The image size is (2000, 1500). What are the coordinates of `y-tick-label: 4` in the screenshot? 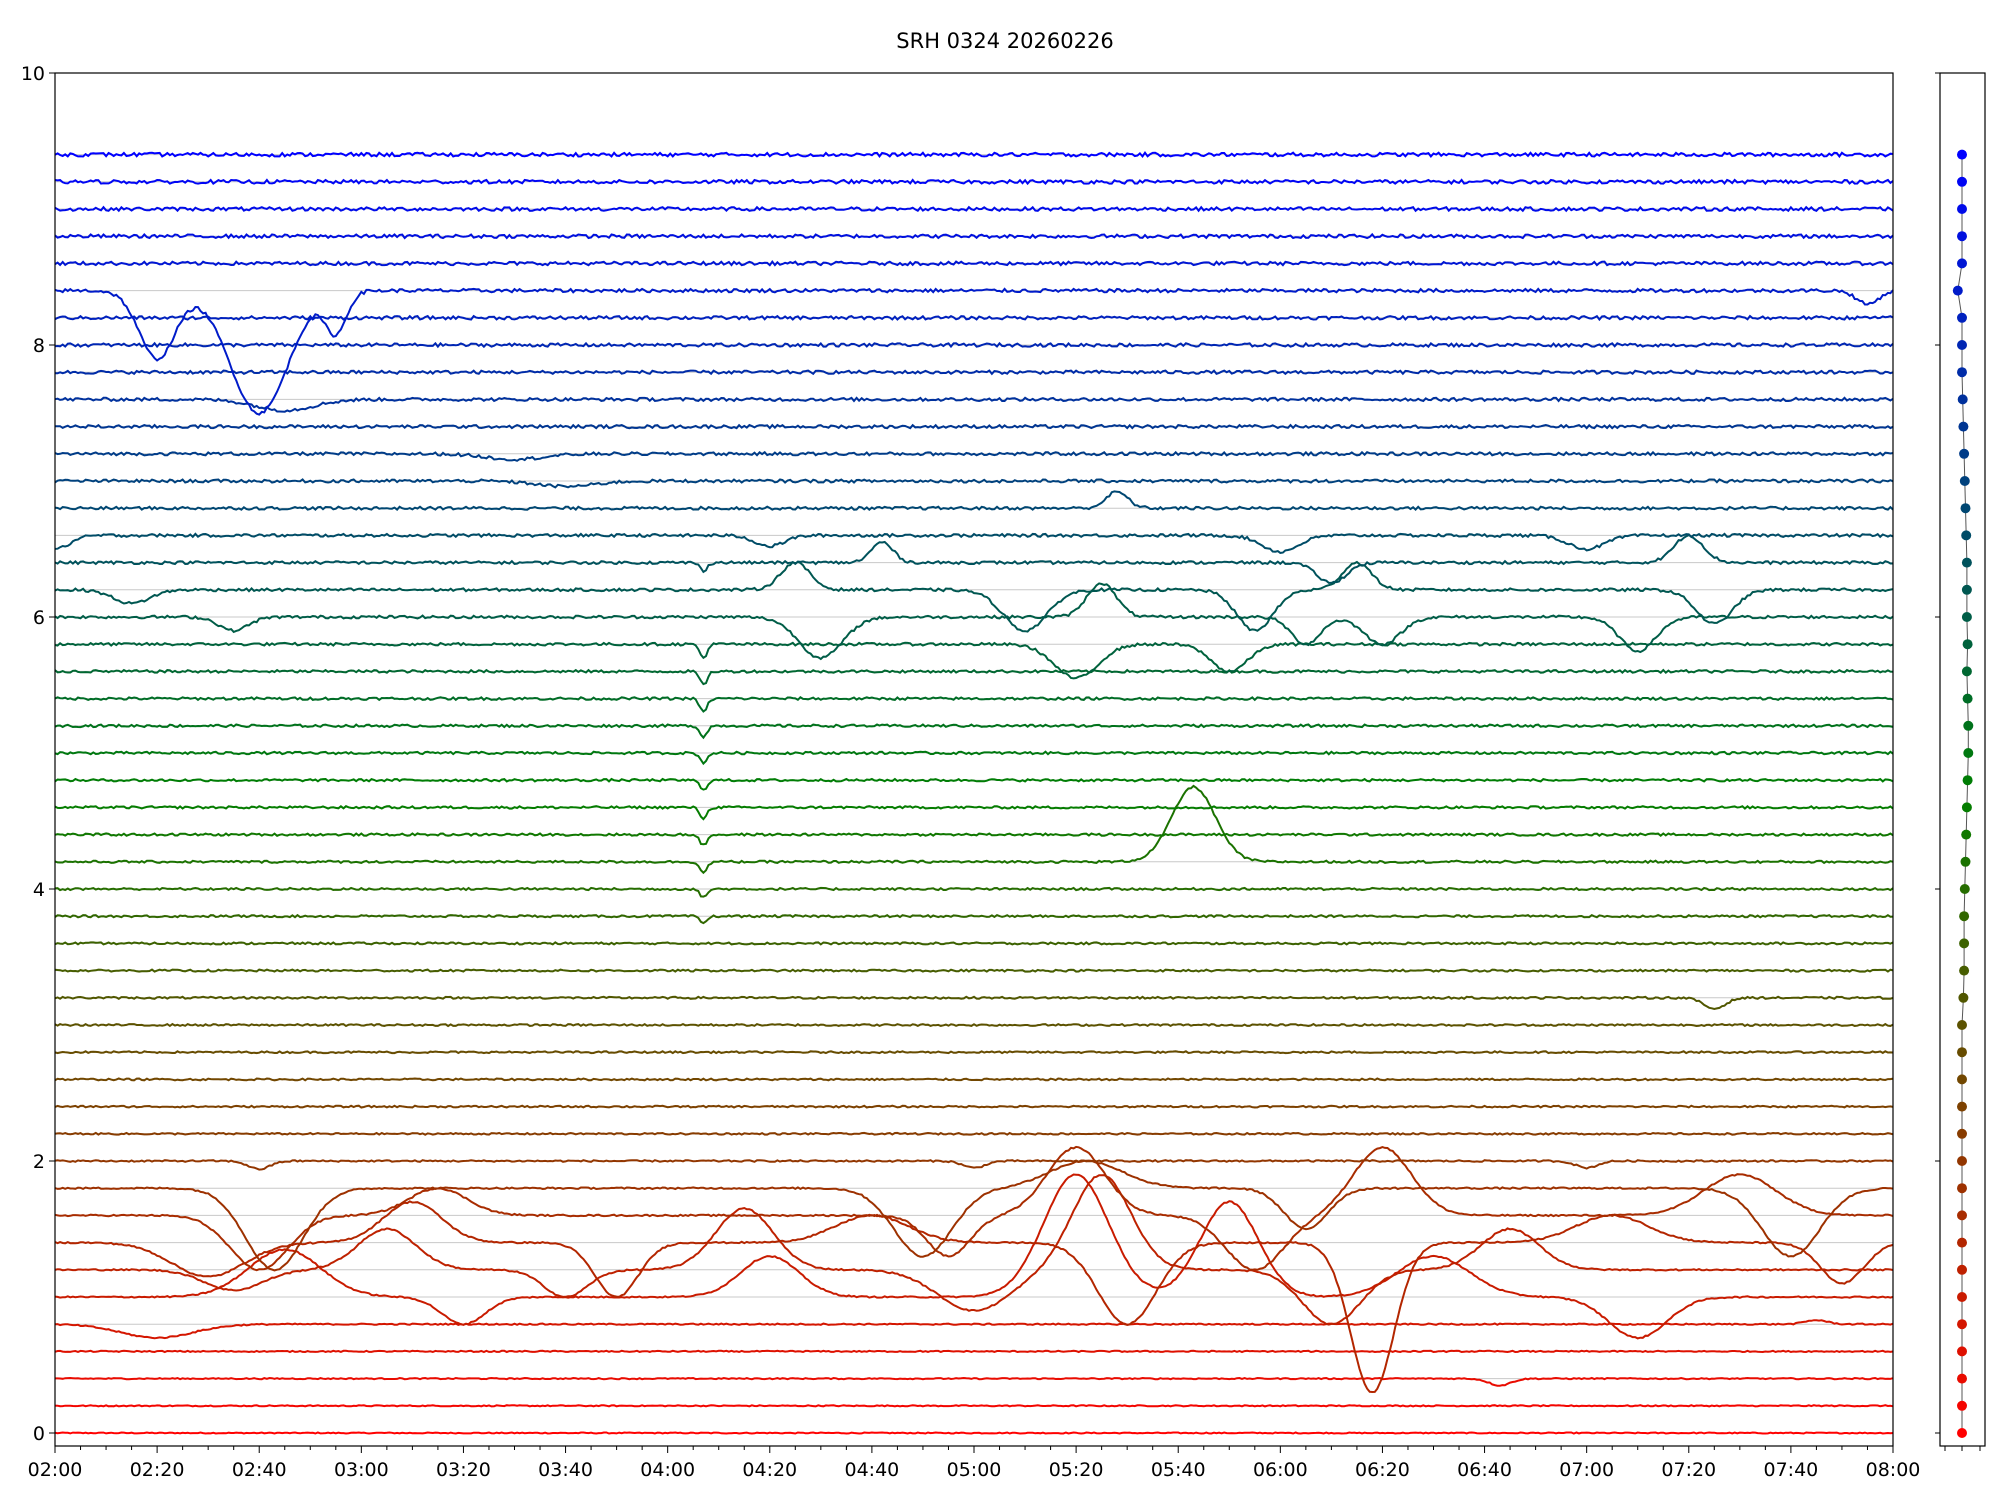 It's located at (39, 890).